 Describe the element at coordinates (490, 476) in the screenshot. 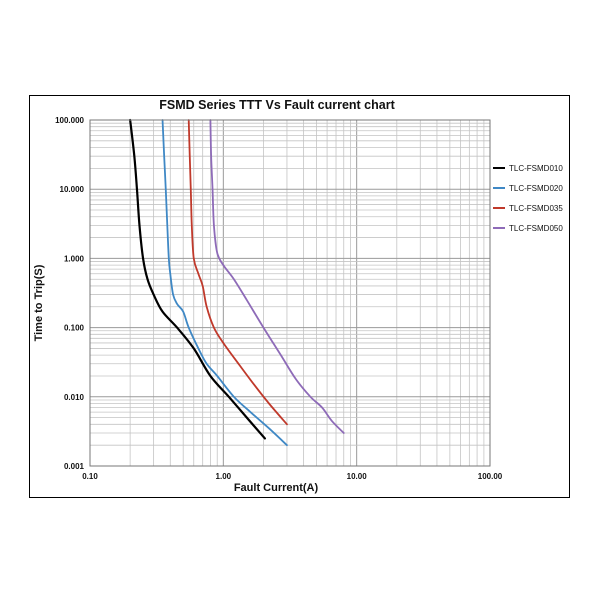

I see `x-tick-label: 100.00` at that location.